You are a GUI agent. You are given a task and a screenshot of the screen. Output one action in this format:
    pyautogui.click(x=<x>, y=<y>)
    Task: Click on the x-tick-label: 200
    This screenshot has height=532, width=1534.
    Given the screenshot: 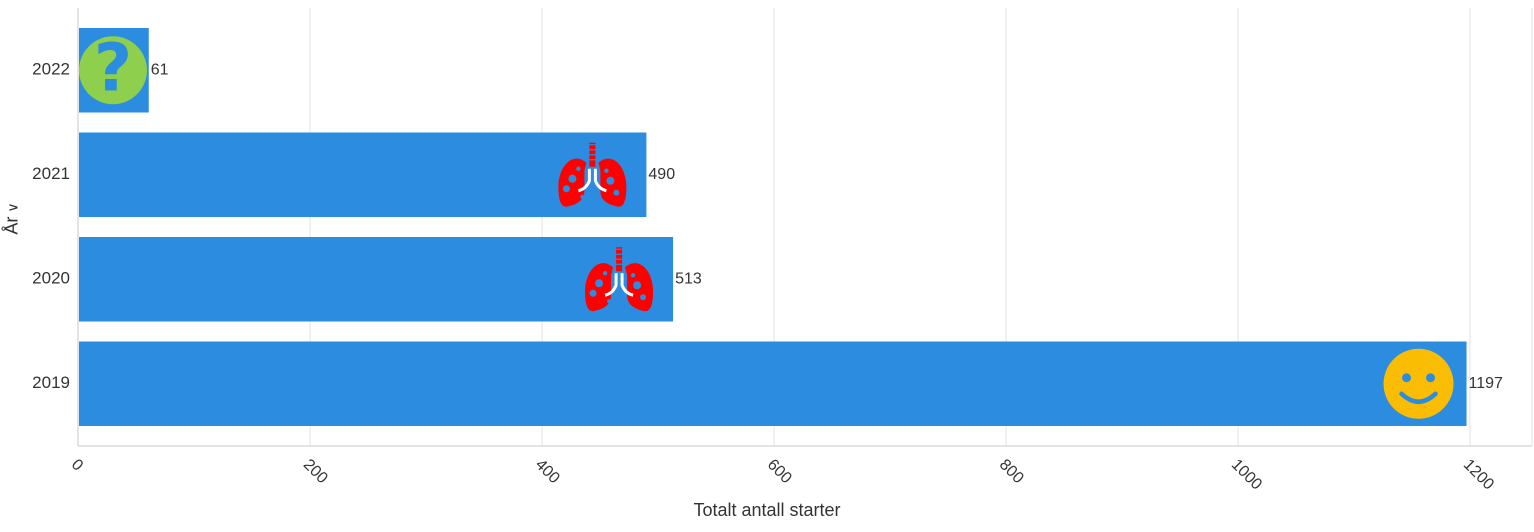 What is the action you would take?
    pyautogui.click(x=315, y=471)
    